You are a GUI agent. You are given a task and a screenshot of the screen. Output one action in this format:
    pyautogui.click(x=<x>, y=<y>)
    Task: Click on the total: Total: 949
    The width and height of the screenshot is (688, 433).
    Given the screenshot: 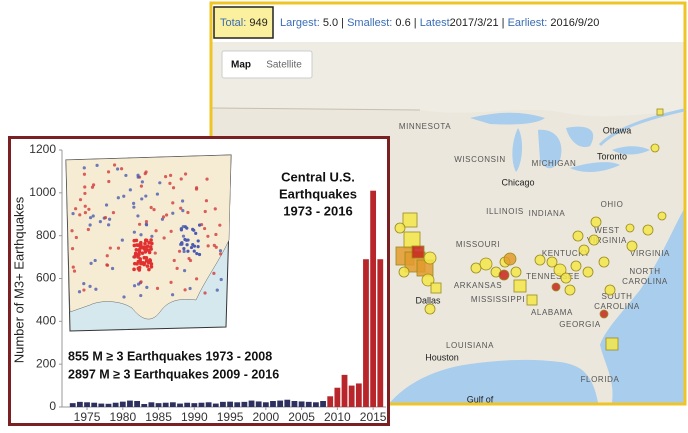 What is the action you would take?
    pyautogui.click(x=244, y=23)
    